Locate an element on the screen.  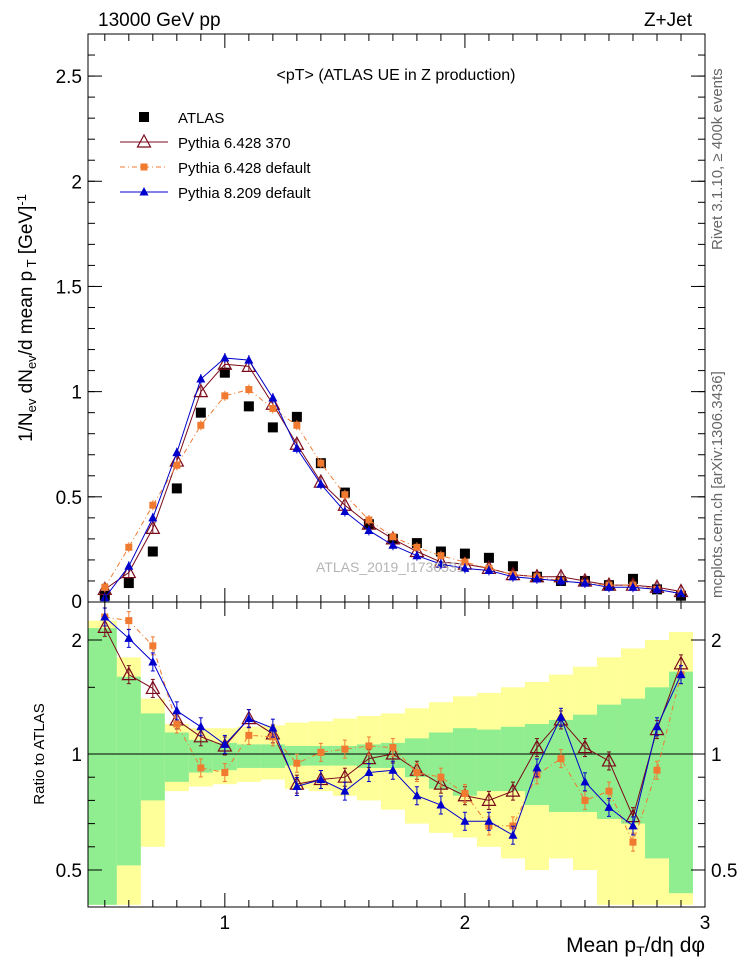
xtick-label: 2 is located at coordinates (465, 923).